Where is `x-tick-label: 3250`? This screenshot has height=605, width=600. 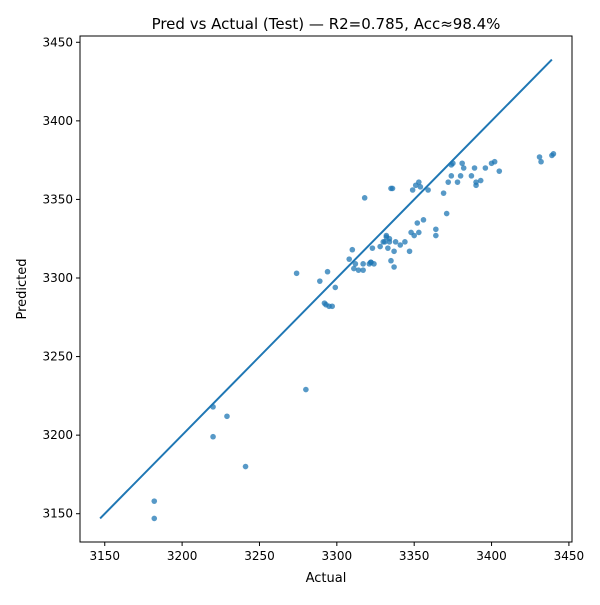 x-tick-label: 3250 is located at coordinates (259, 556).